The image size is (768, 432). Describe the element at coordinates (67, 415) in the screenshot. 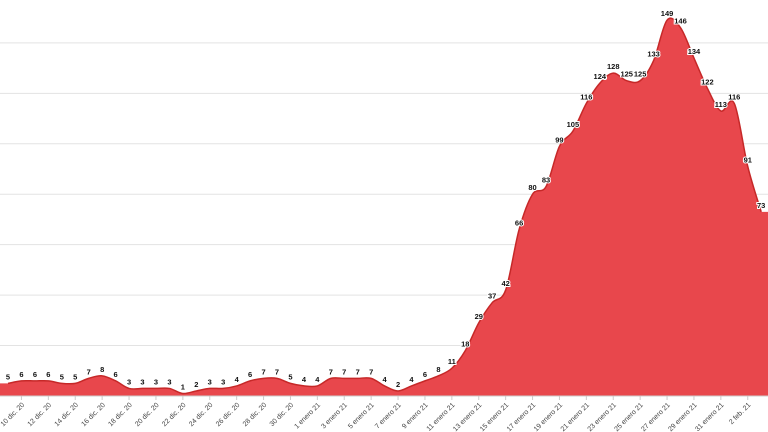

I see `x-tick-label: 14 dic. 20` at that location.